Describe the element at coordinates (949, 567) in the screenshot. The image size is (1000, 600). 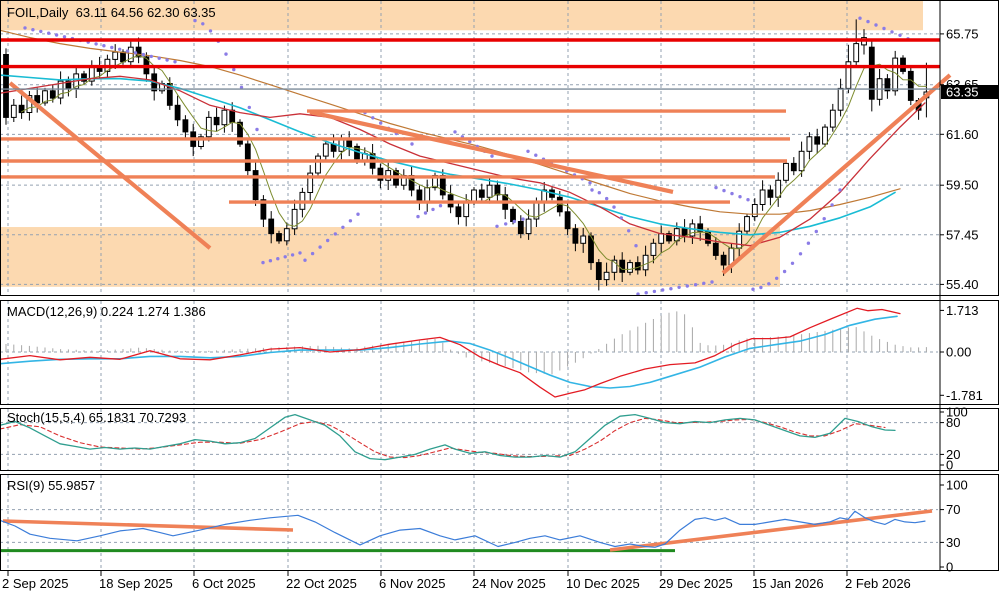
I see `rsi-axis-label: 0` at that location.